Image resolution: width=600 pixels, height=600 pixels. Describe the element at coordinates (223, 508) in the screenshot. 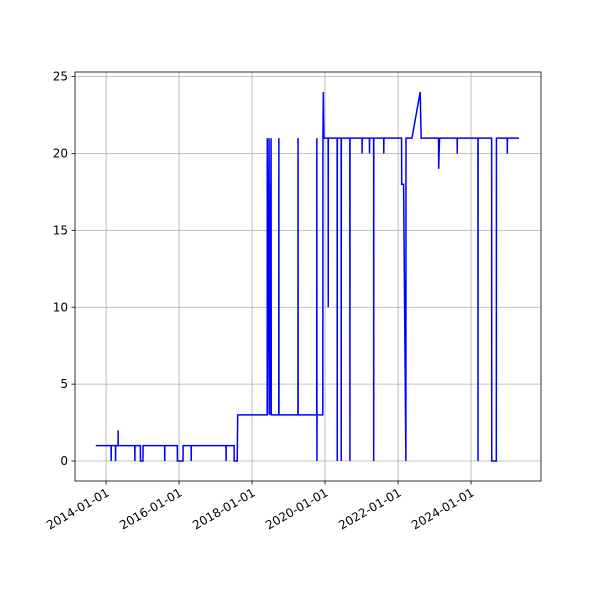

I see `x-tick-label: 2018-01-01` at that location.